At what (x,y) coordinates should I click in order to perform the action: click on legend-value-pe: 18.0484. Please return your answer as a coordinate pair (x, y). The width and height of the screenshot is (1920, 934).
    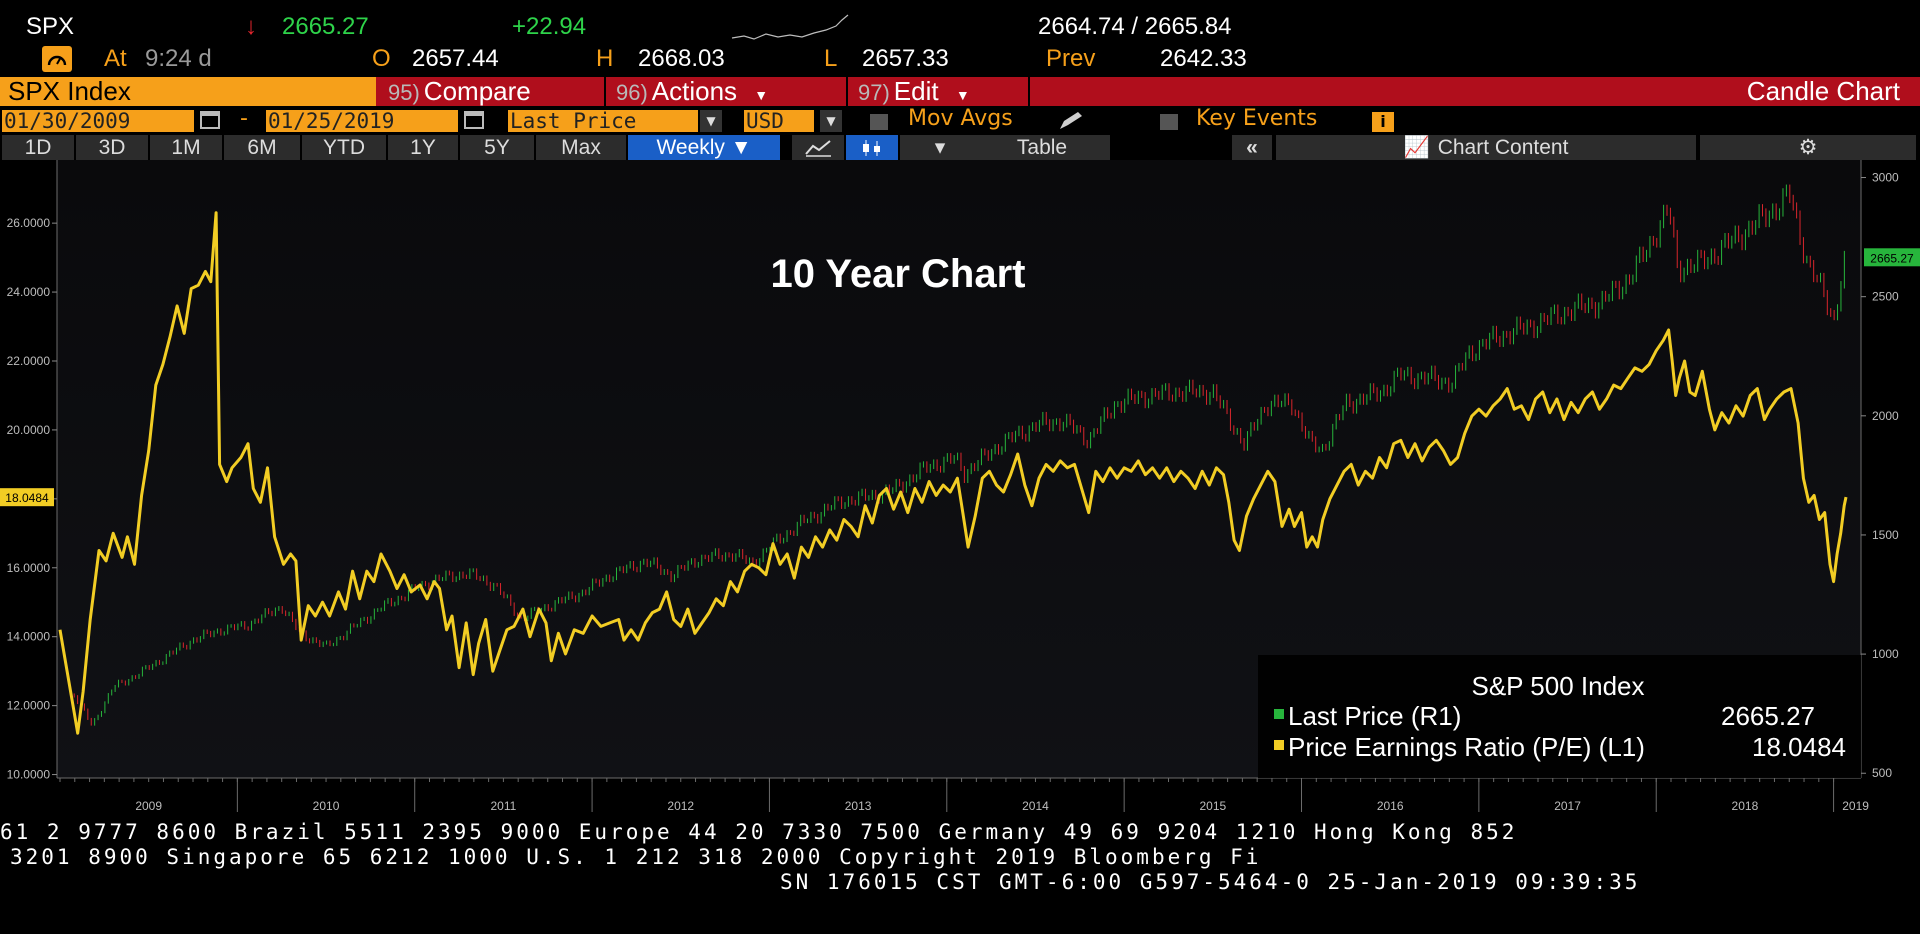
    Looking at the image, I should click on (1799, 747).